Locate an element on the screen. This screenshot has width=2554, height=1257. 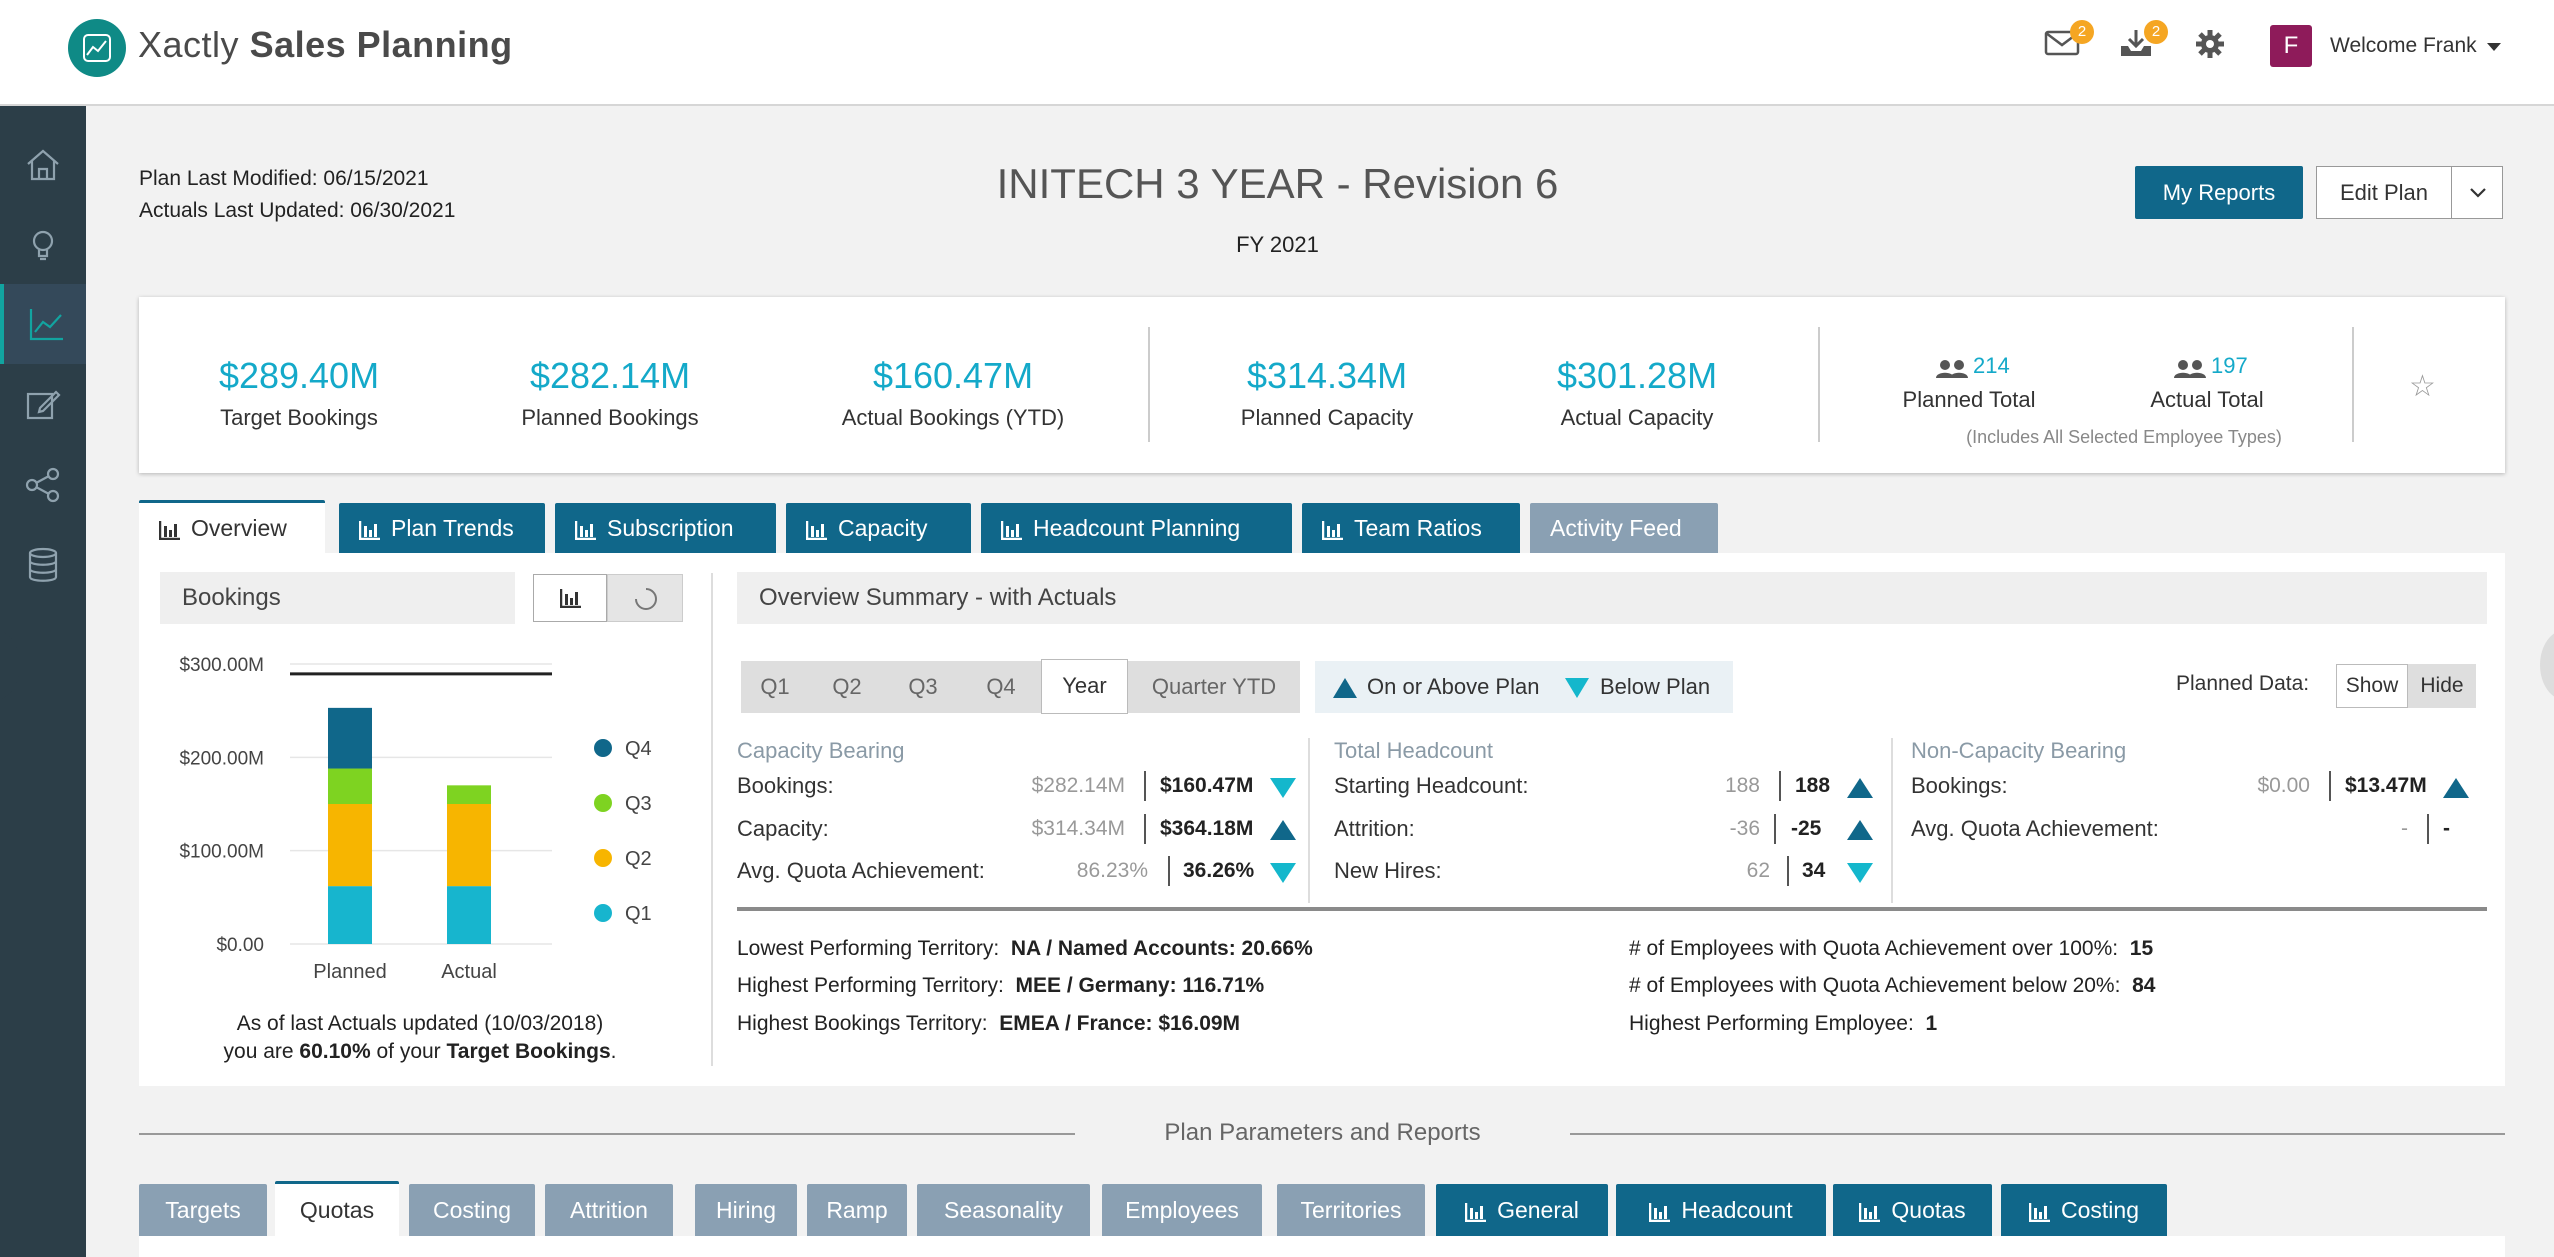
right-panel-handle is located at coordinates (2547, 665).